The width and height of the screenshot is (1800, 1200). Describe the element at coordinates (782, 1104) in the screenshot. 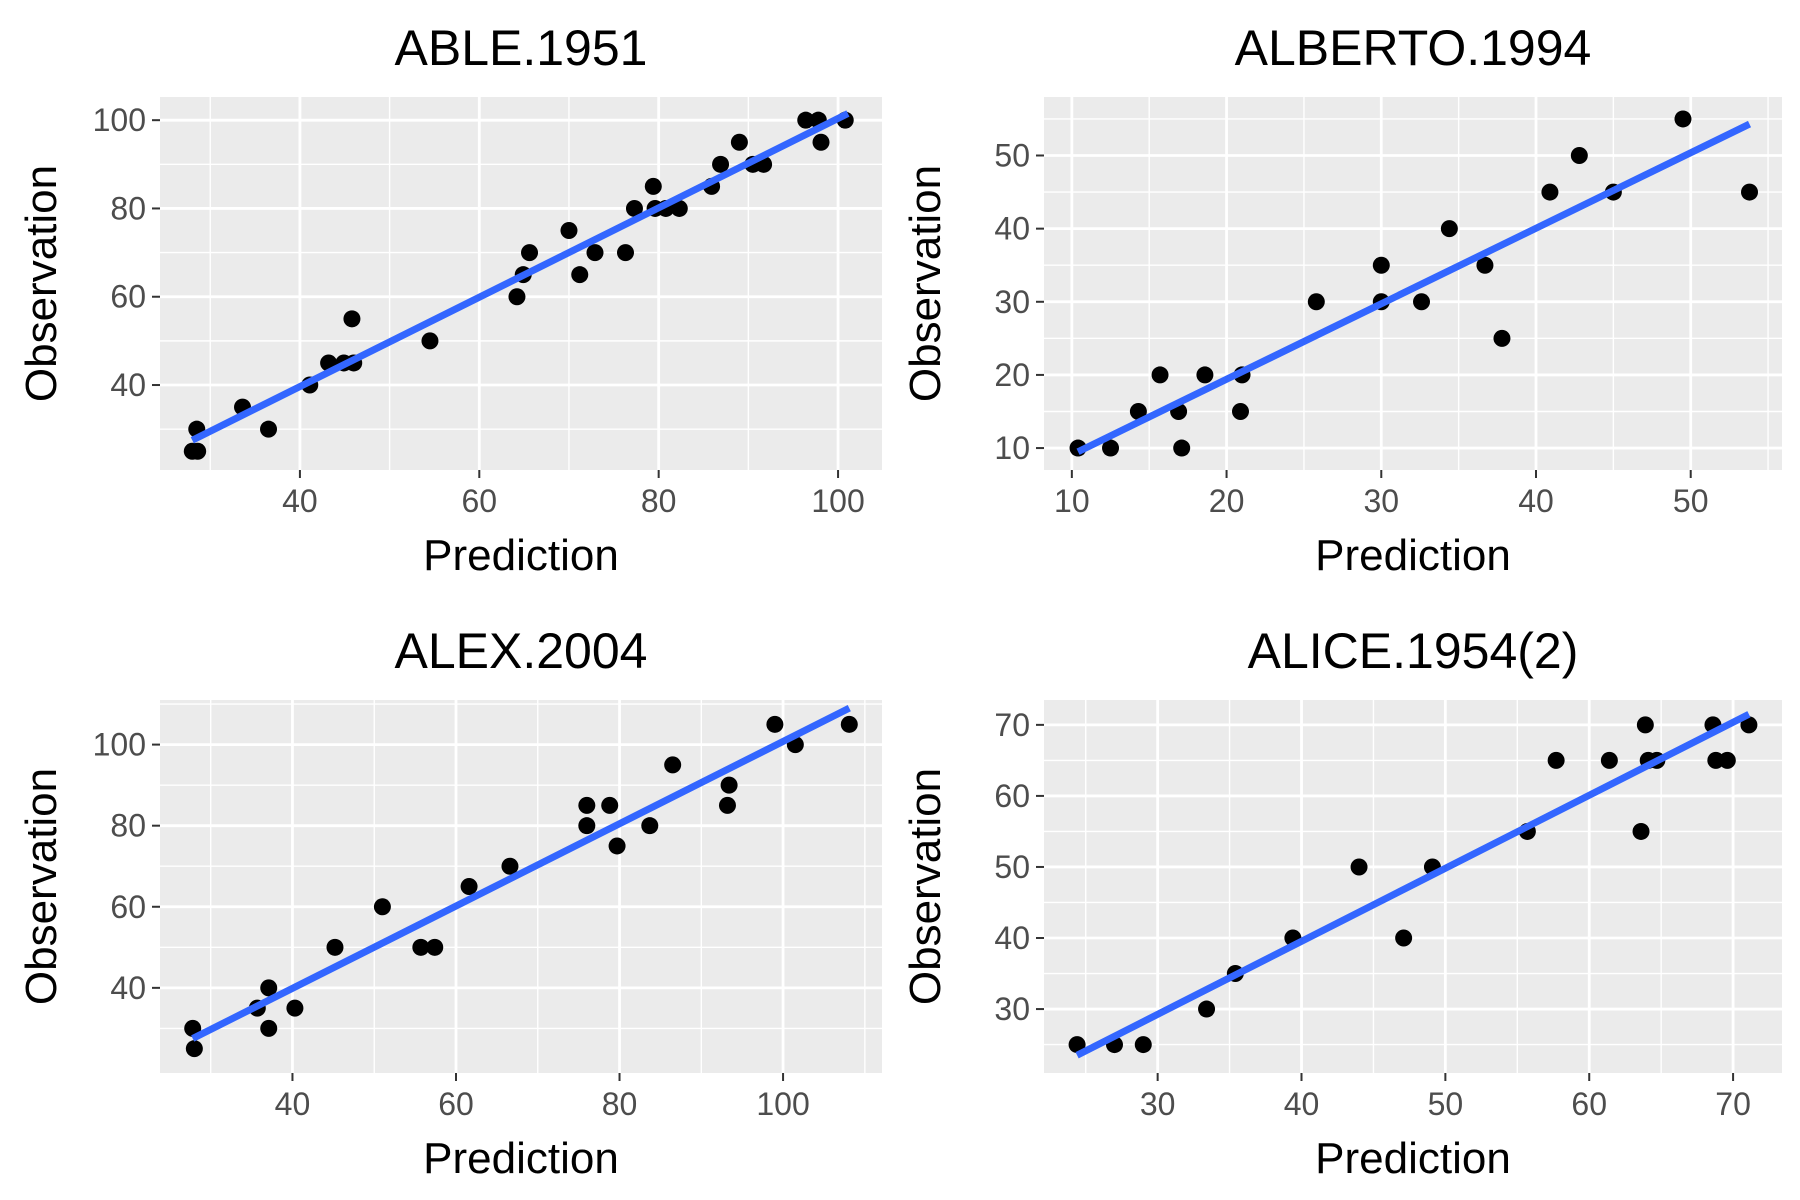

I see `x-tick-label: 100` at that location.